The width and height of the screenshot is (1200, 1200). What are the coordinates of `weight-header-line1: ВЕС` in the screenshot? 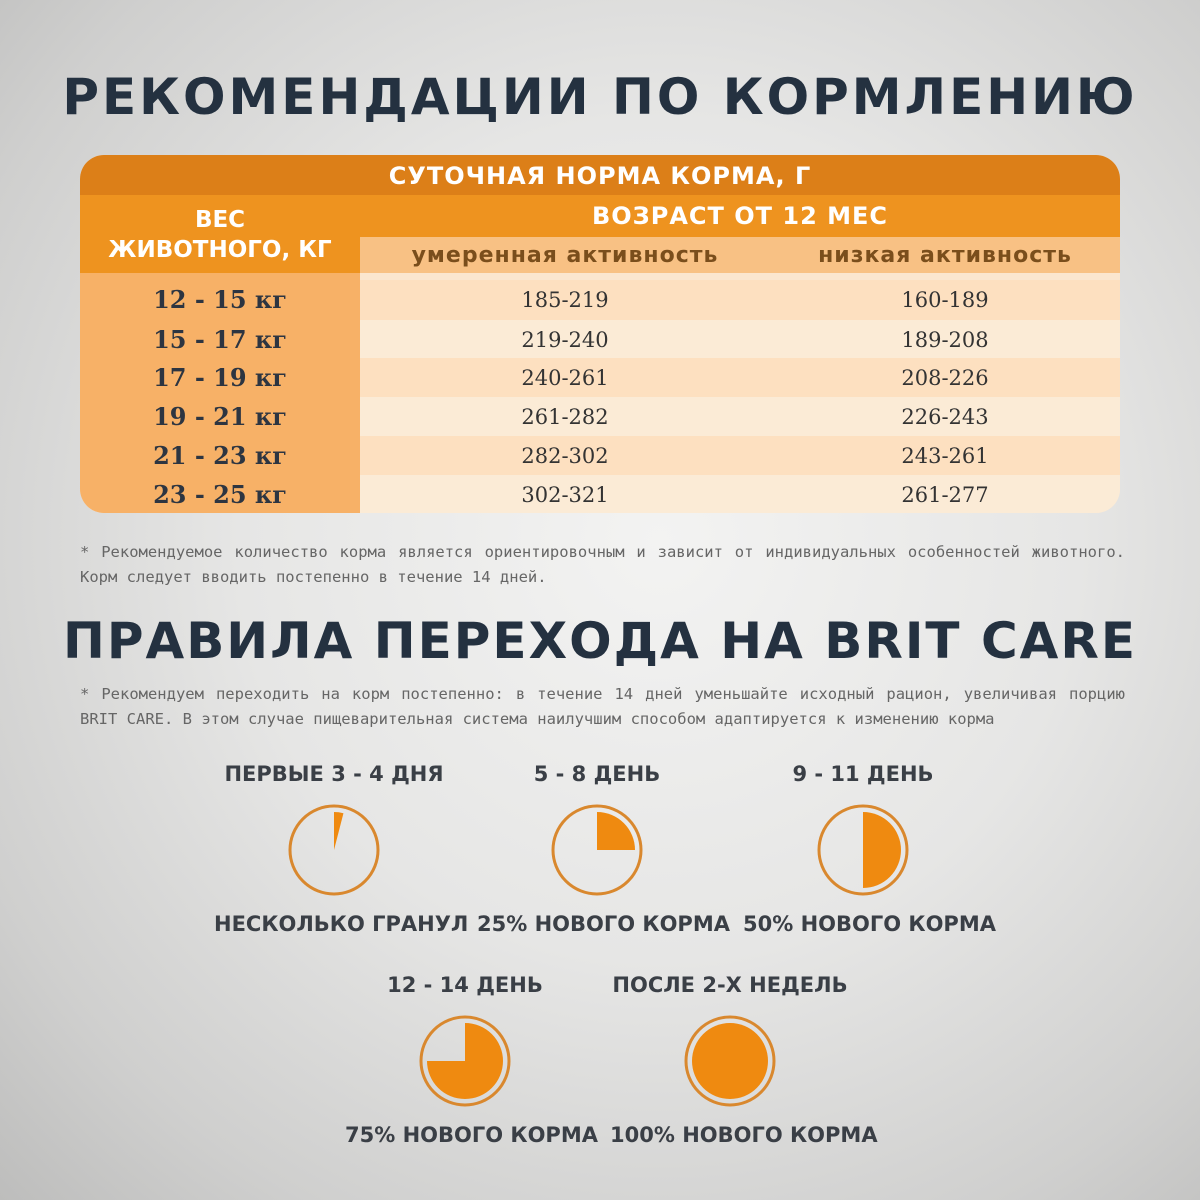 It's located at (220, 220).